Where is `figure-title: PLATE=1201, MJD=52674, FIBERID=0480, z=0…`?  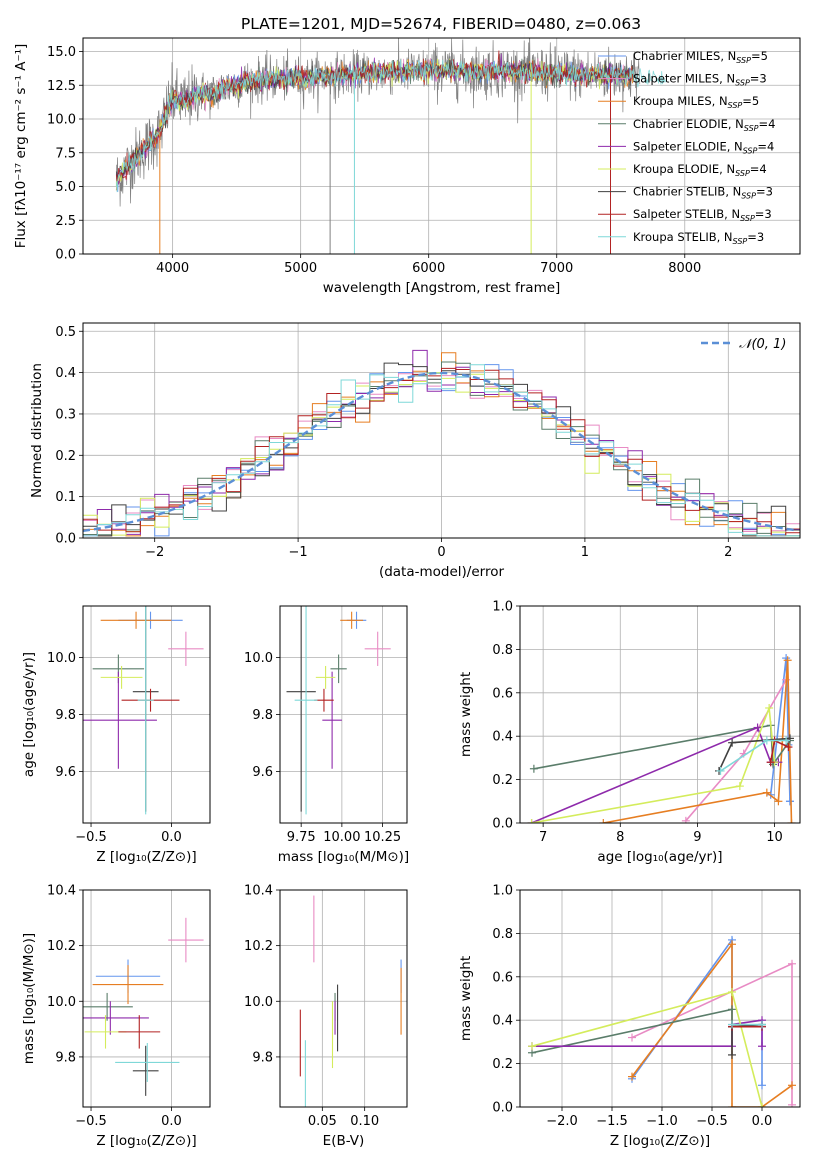 figure-title: PLATE=1201, MJD=52674, FIBERID=0480, z=0… is located at coordinates (441, 24).